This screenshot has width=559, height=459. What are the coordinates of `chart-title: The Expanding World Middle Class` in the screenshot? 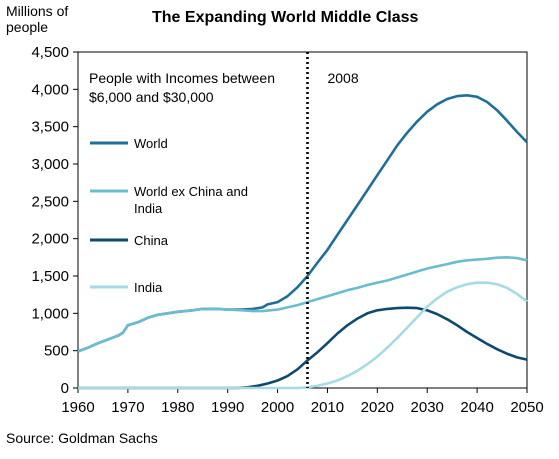 It's located at (285, 17).